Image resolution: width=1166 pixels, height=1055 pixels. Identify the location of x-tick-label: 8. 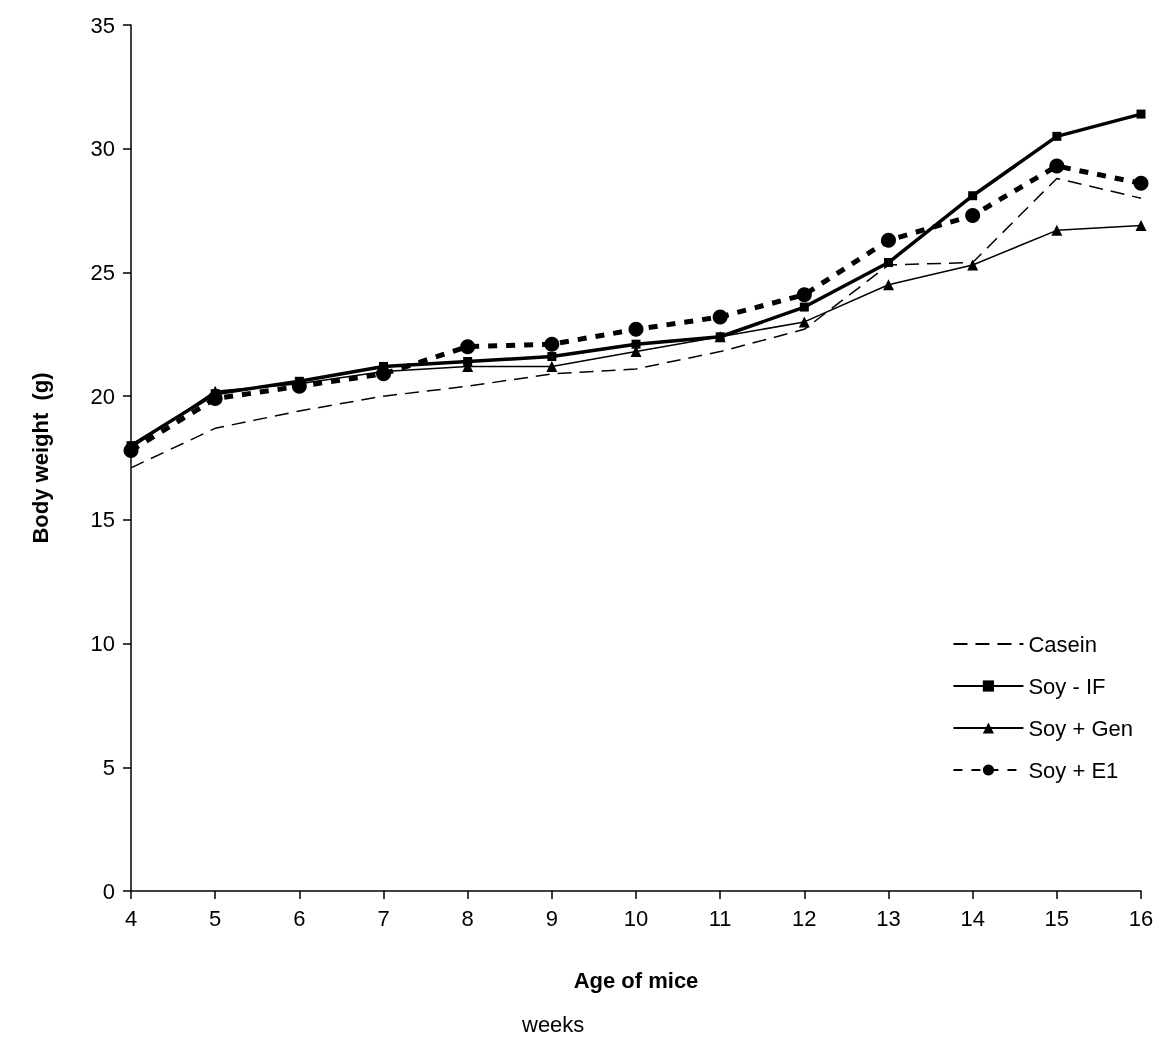
(467, 918).